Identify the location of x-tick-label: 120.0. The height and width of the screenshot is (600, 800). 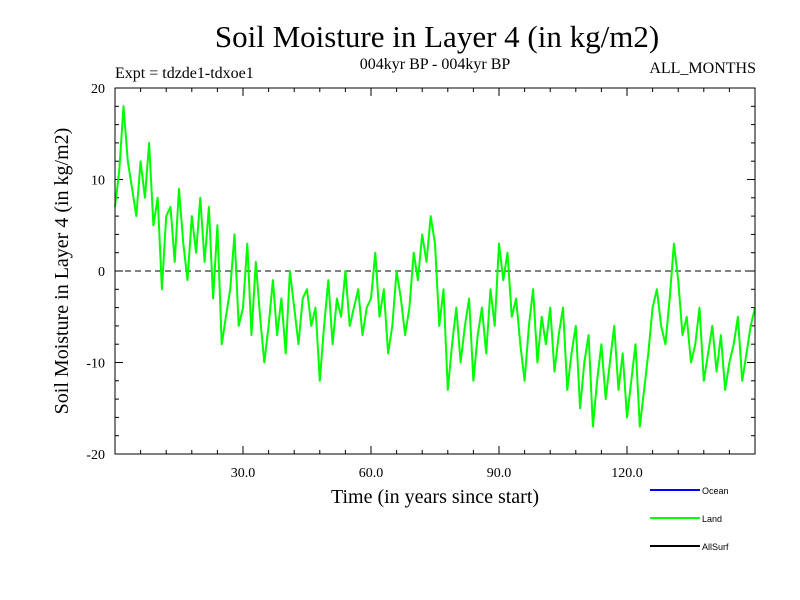
(627, 473).